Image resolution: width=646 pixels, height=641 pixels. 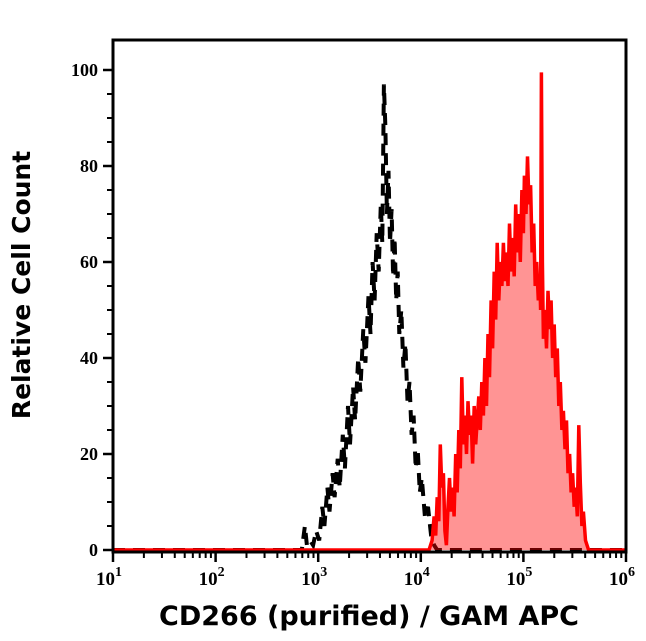 What do you see at coordinates (109, 577) in the screenshot?
I see `x-tick-label: 10¹` at bounding box center [109, 577].